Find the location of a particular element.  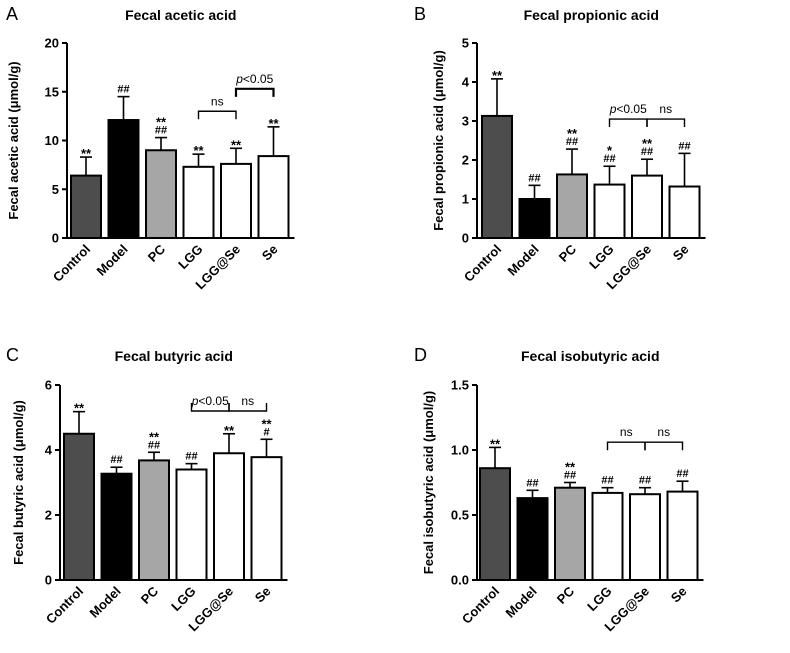

y-tick-label: 6 is located at coordinates (48, 385).